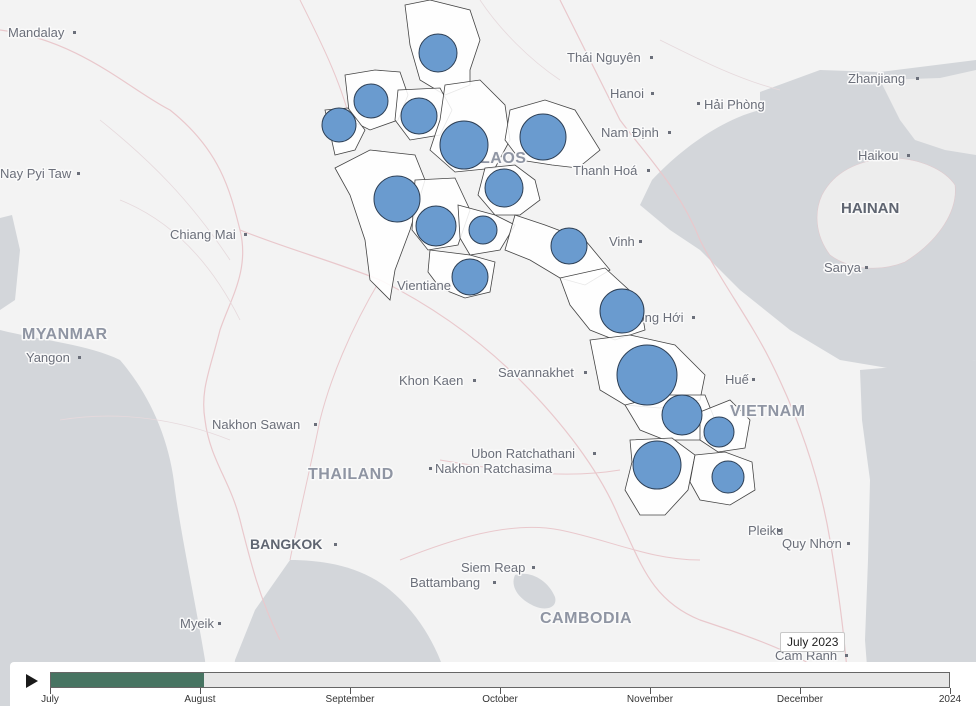 The image size is (976, 706). I want to click on bubble-luang-prabang, so click(464, 145).